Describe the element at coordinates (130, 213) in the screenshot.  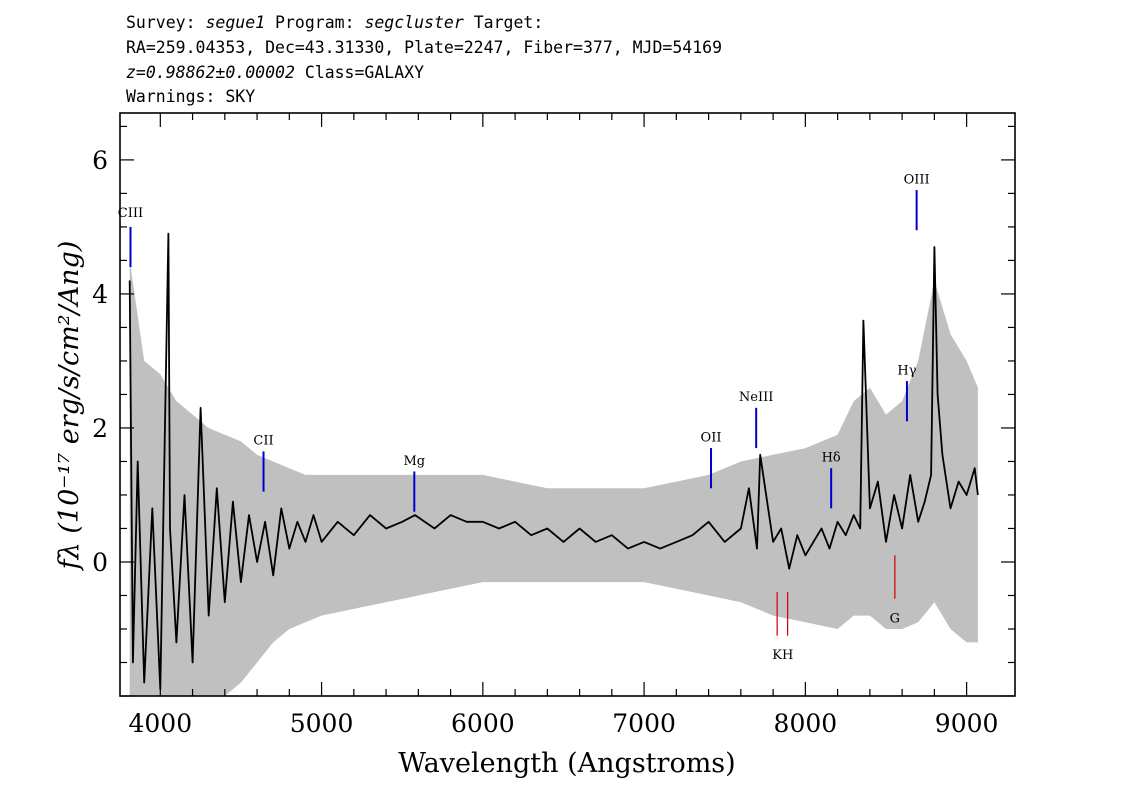
I see `line-label-ciii: CIII` at that location.